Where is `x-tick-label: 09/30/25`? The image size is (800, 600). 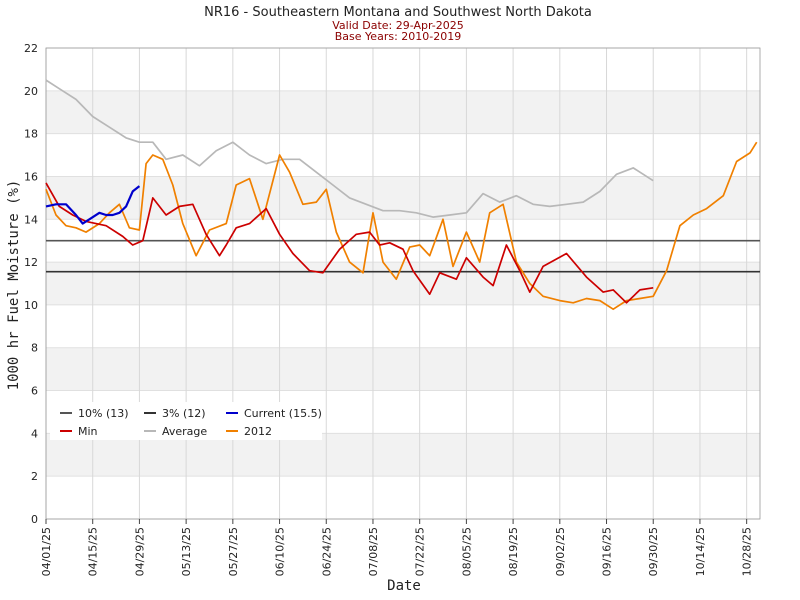
x-tick-label: 09/30/25 is located at coordinates (653, 551).